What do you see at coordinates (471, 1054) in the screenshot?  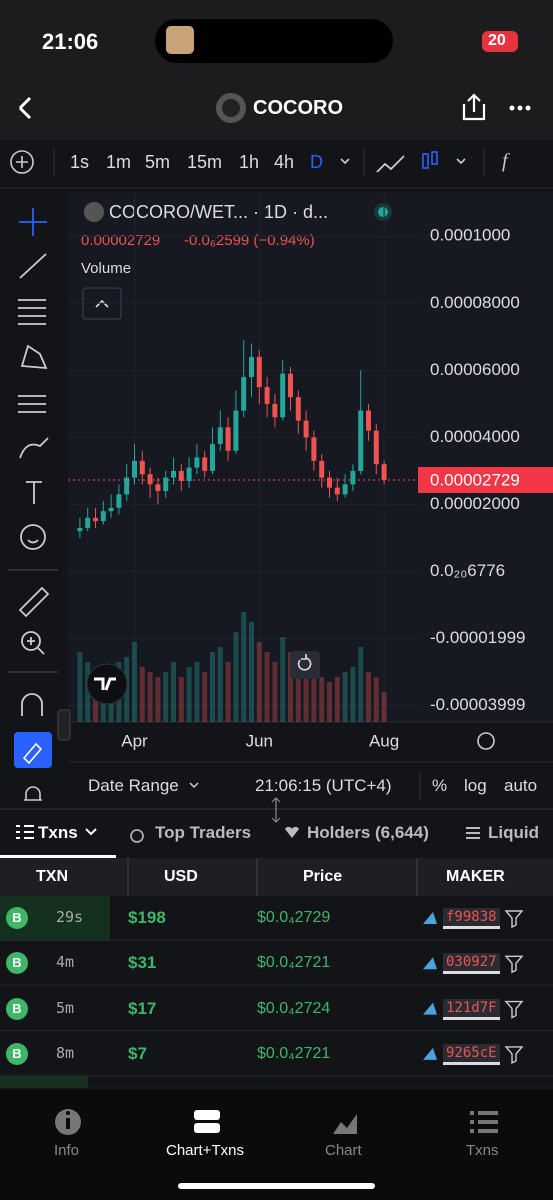 I see `txn-maker: 9265cE` at bounding box center [471, 1054].